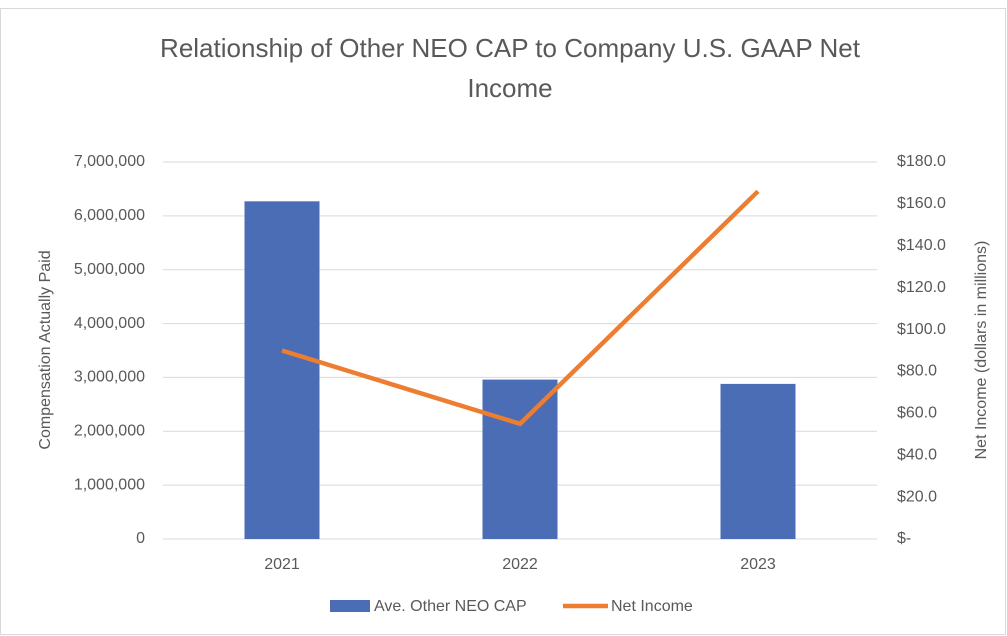 The height and width of the screenshot is (636, 1007). I want to click on y2-tick-label: $20.0, so click(917, 496).